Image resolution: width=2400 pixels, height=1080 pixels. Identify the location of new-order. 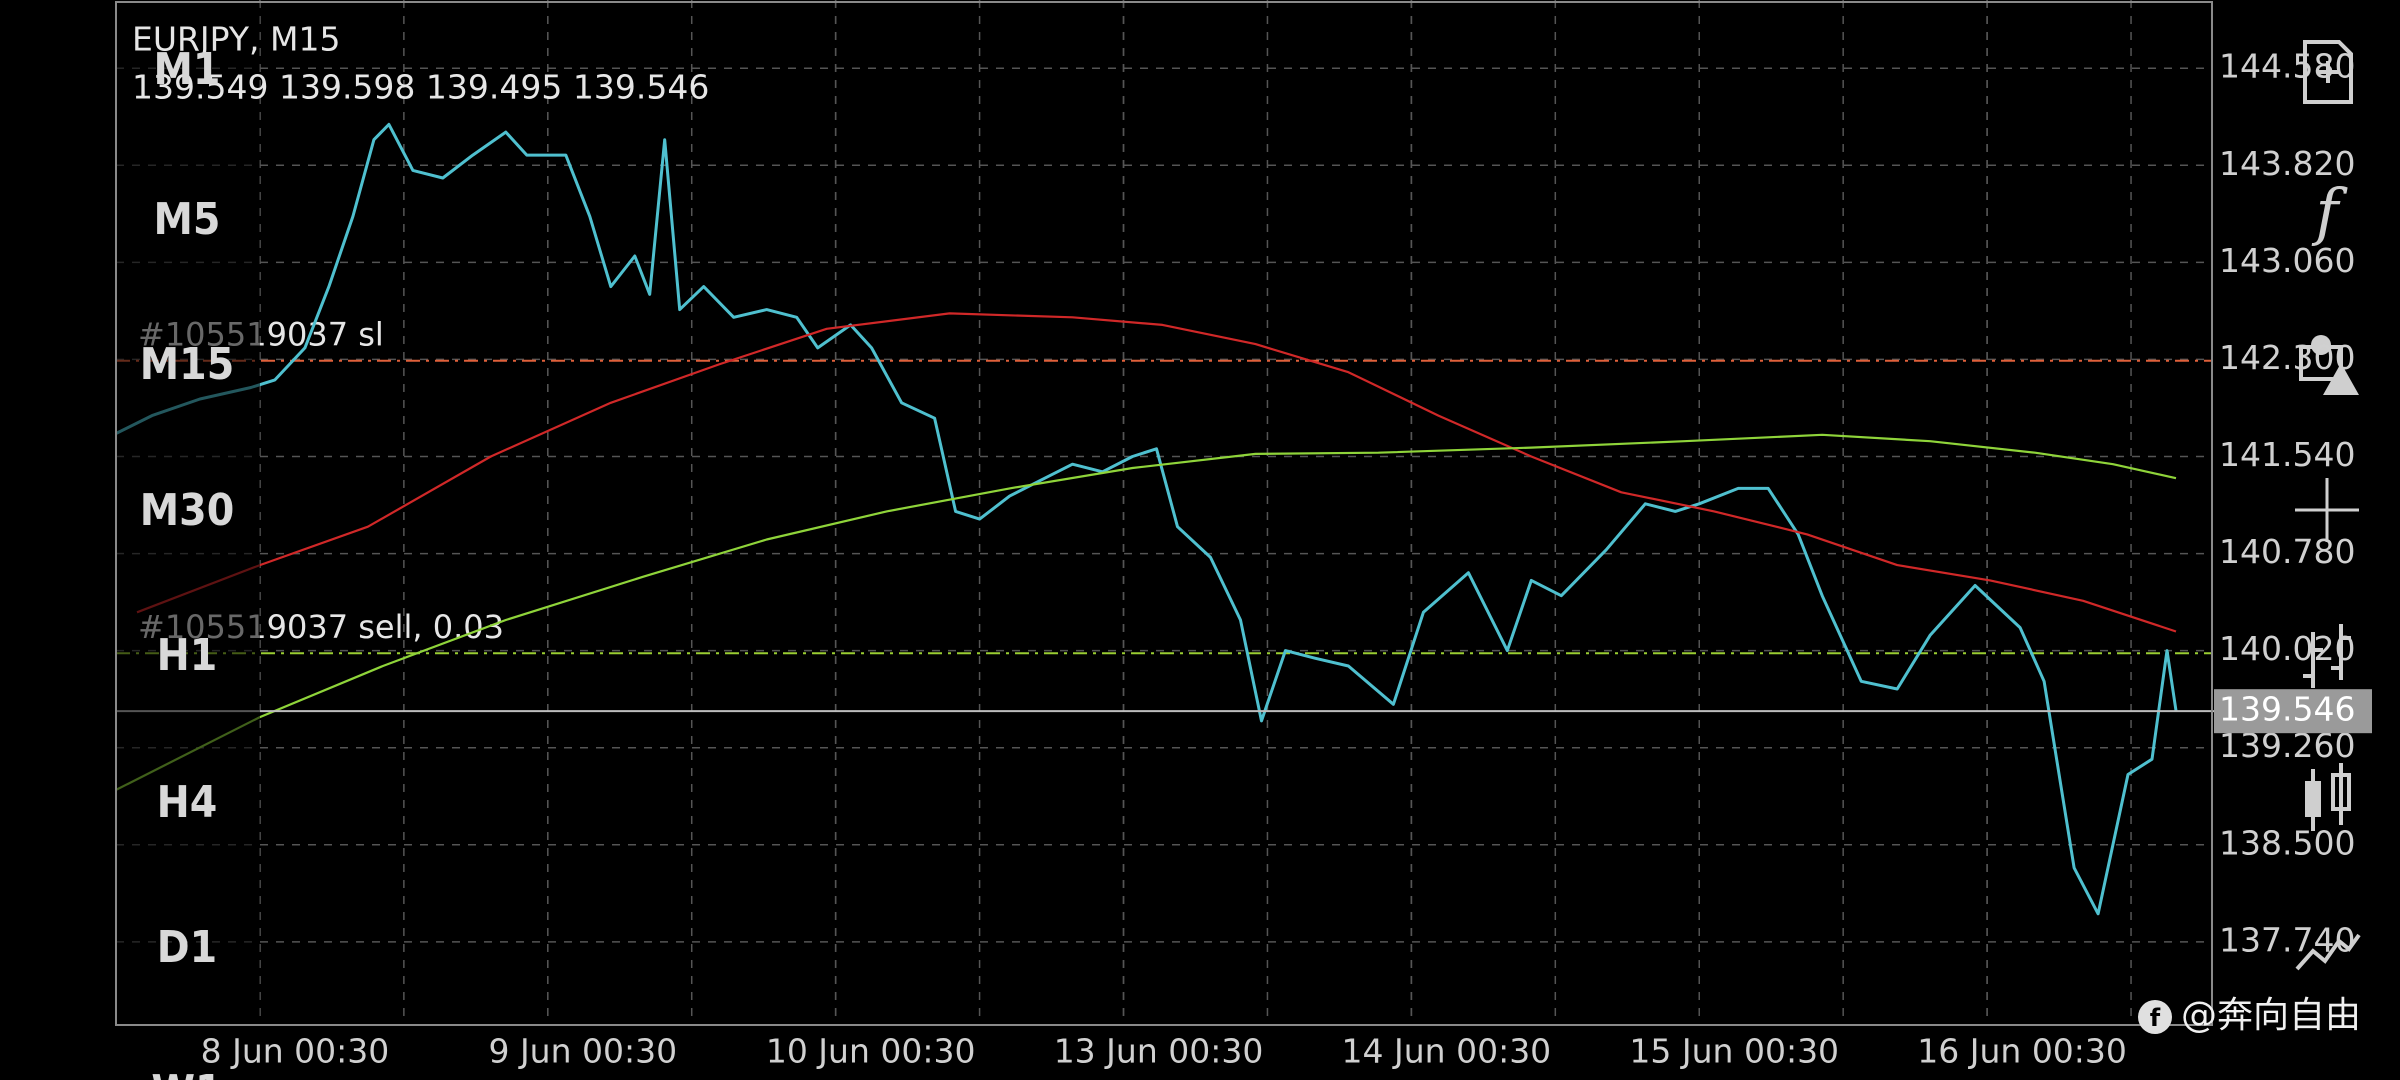
(2328, 72).